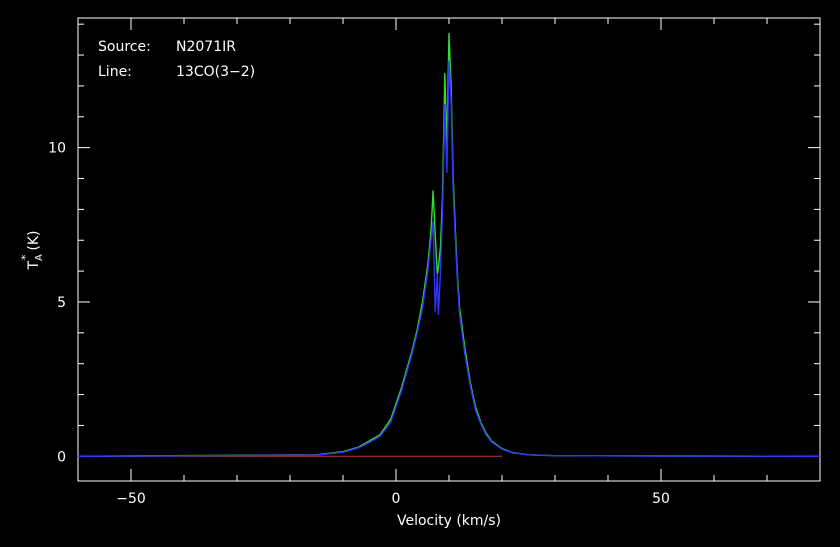 The height and width of the screenshot is (547, 840). Describe the element at coordinates (215, 72) in the screenshot. I see `annotation-line-value: 13CO(3−2)` at that location.